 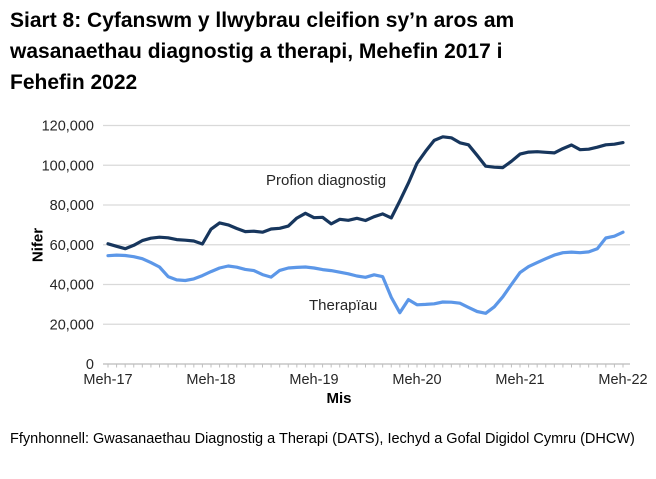 What do you see at coordinates (622, 380) in the screenshot?
I see `x-tick-label: Meh-22` at bounding box center [622, 380].